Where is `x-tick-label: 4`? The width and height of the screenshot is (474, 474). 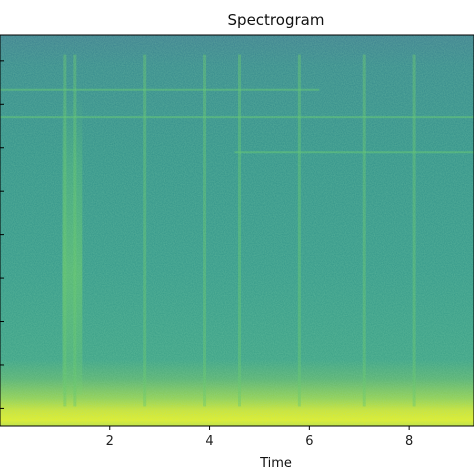 x-tick-label: 4 is located at coordinates (209, 441).